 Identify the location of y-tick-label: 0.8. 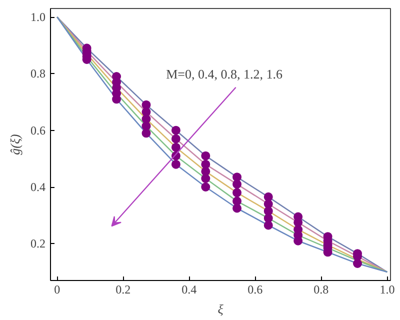
(38, 73).